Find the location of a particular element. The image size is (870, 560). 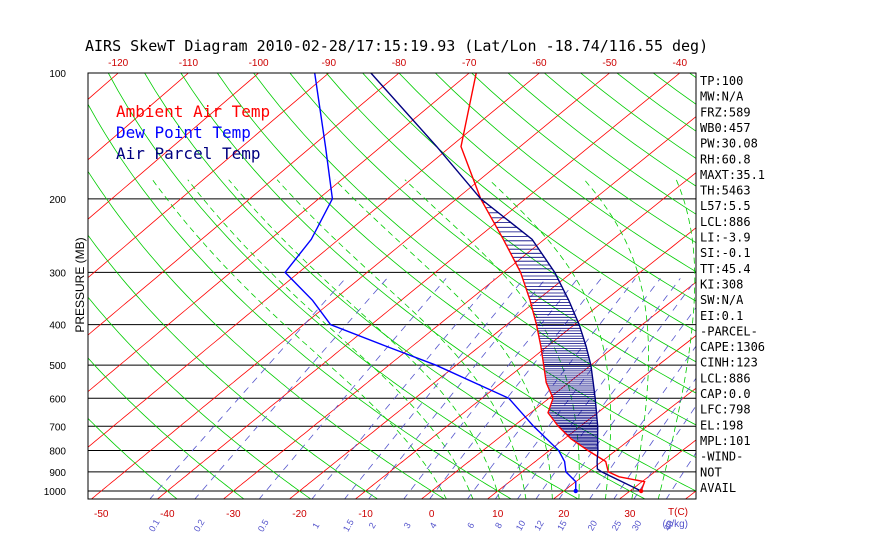

stability-index: MW:N/A is located at coordinates (722, 97).